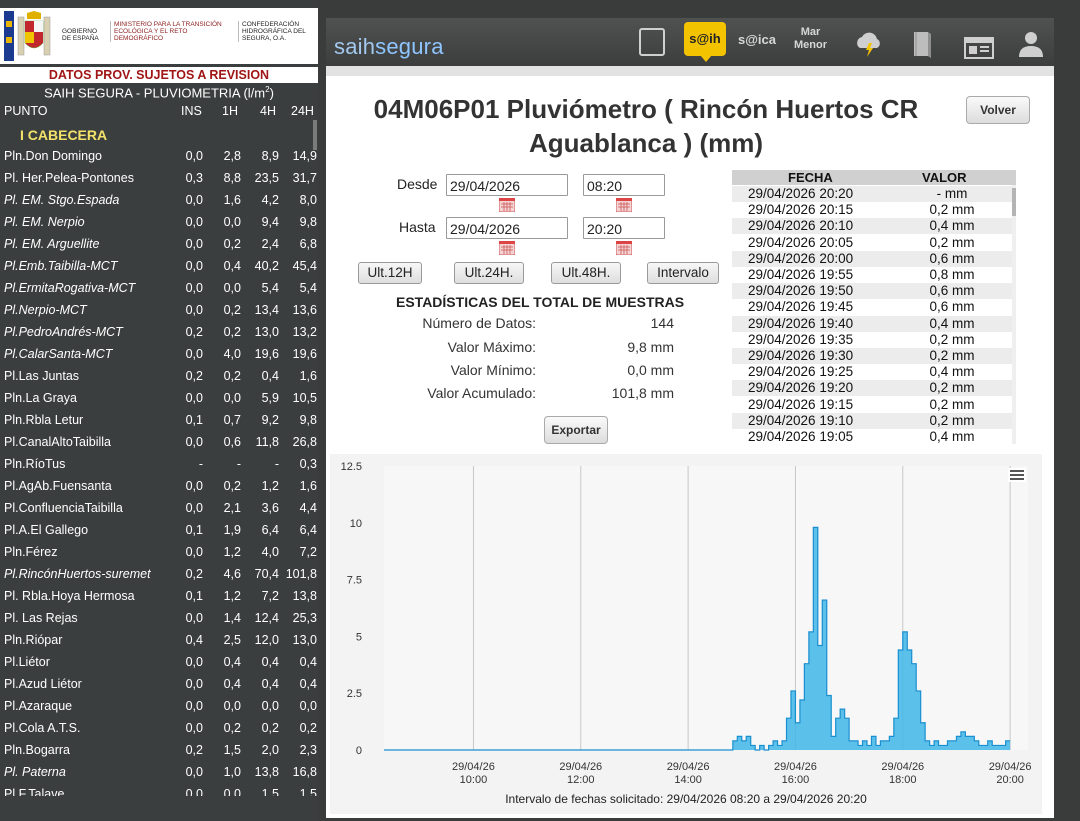 The image size is (1080, 821). I want to click on station-row: Pl.ConfluenciaTaibilla 0,0 2,1 3,6 4,4, so click(159, 508).